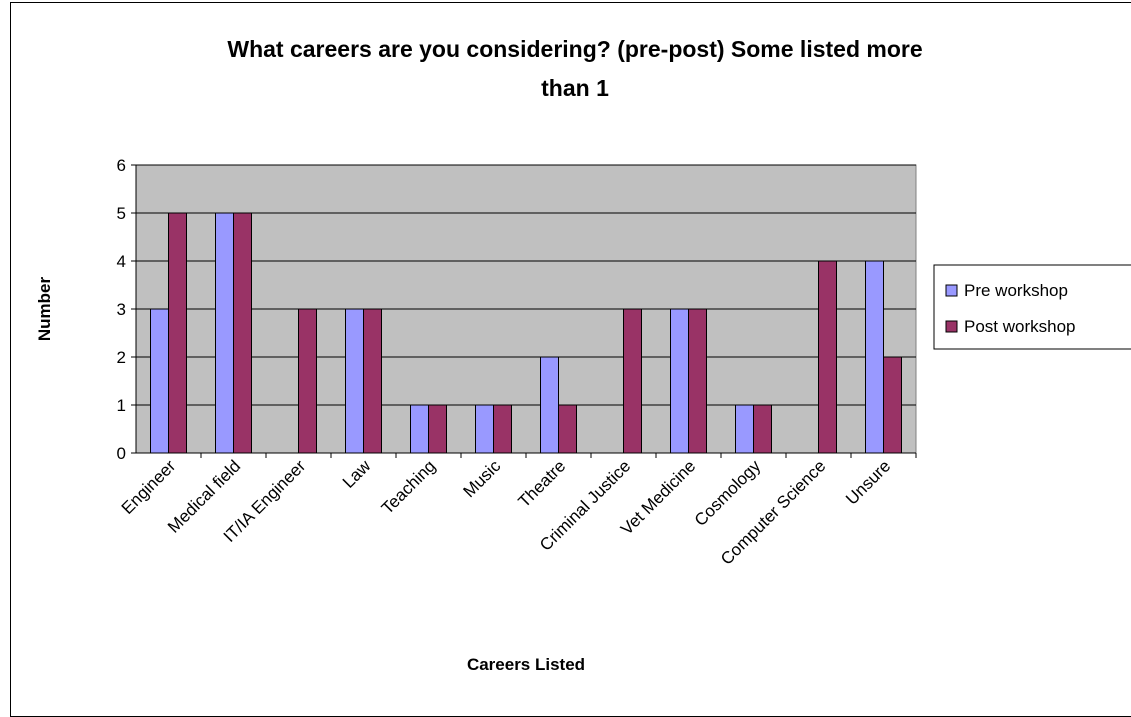 The width and height of the screenshot is (1131, 717). Describe the element at coordinates (149, 487) in the screenshot. I see `category-label-0: Engineer` at that location.